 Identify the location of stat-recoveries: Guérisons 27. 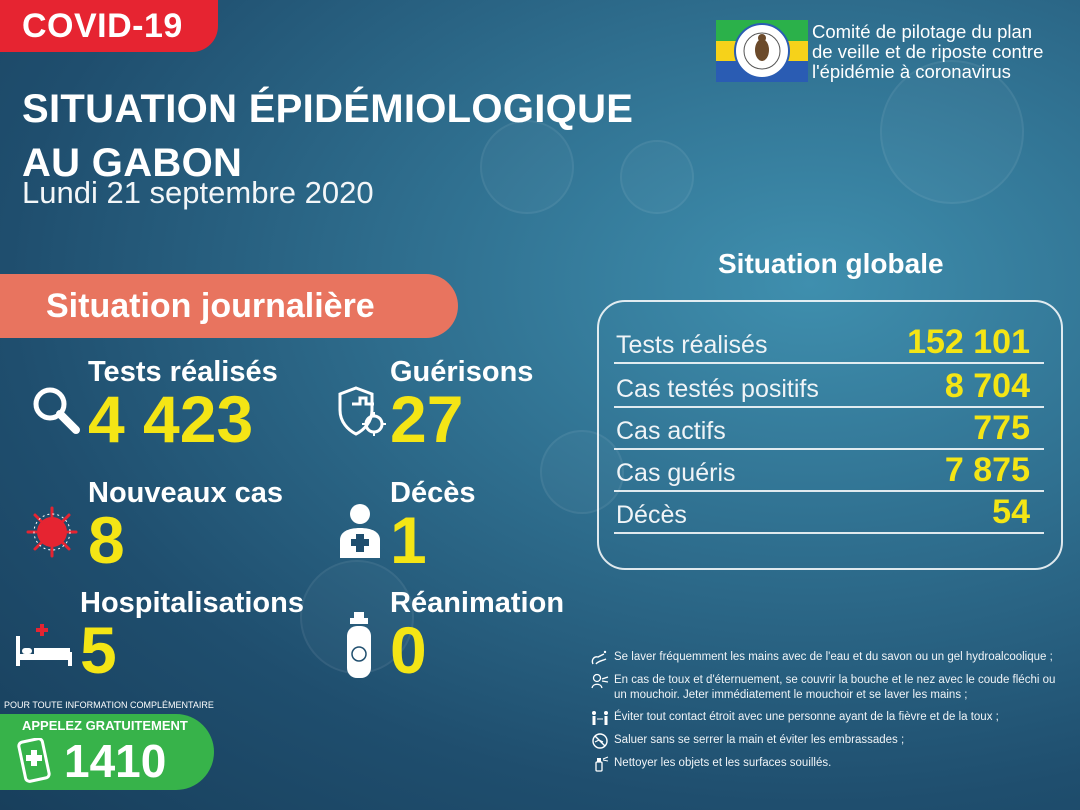
(462, 406).